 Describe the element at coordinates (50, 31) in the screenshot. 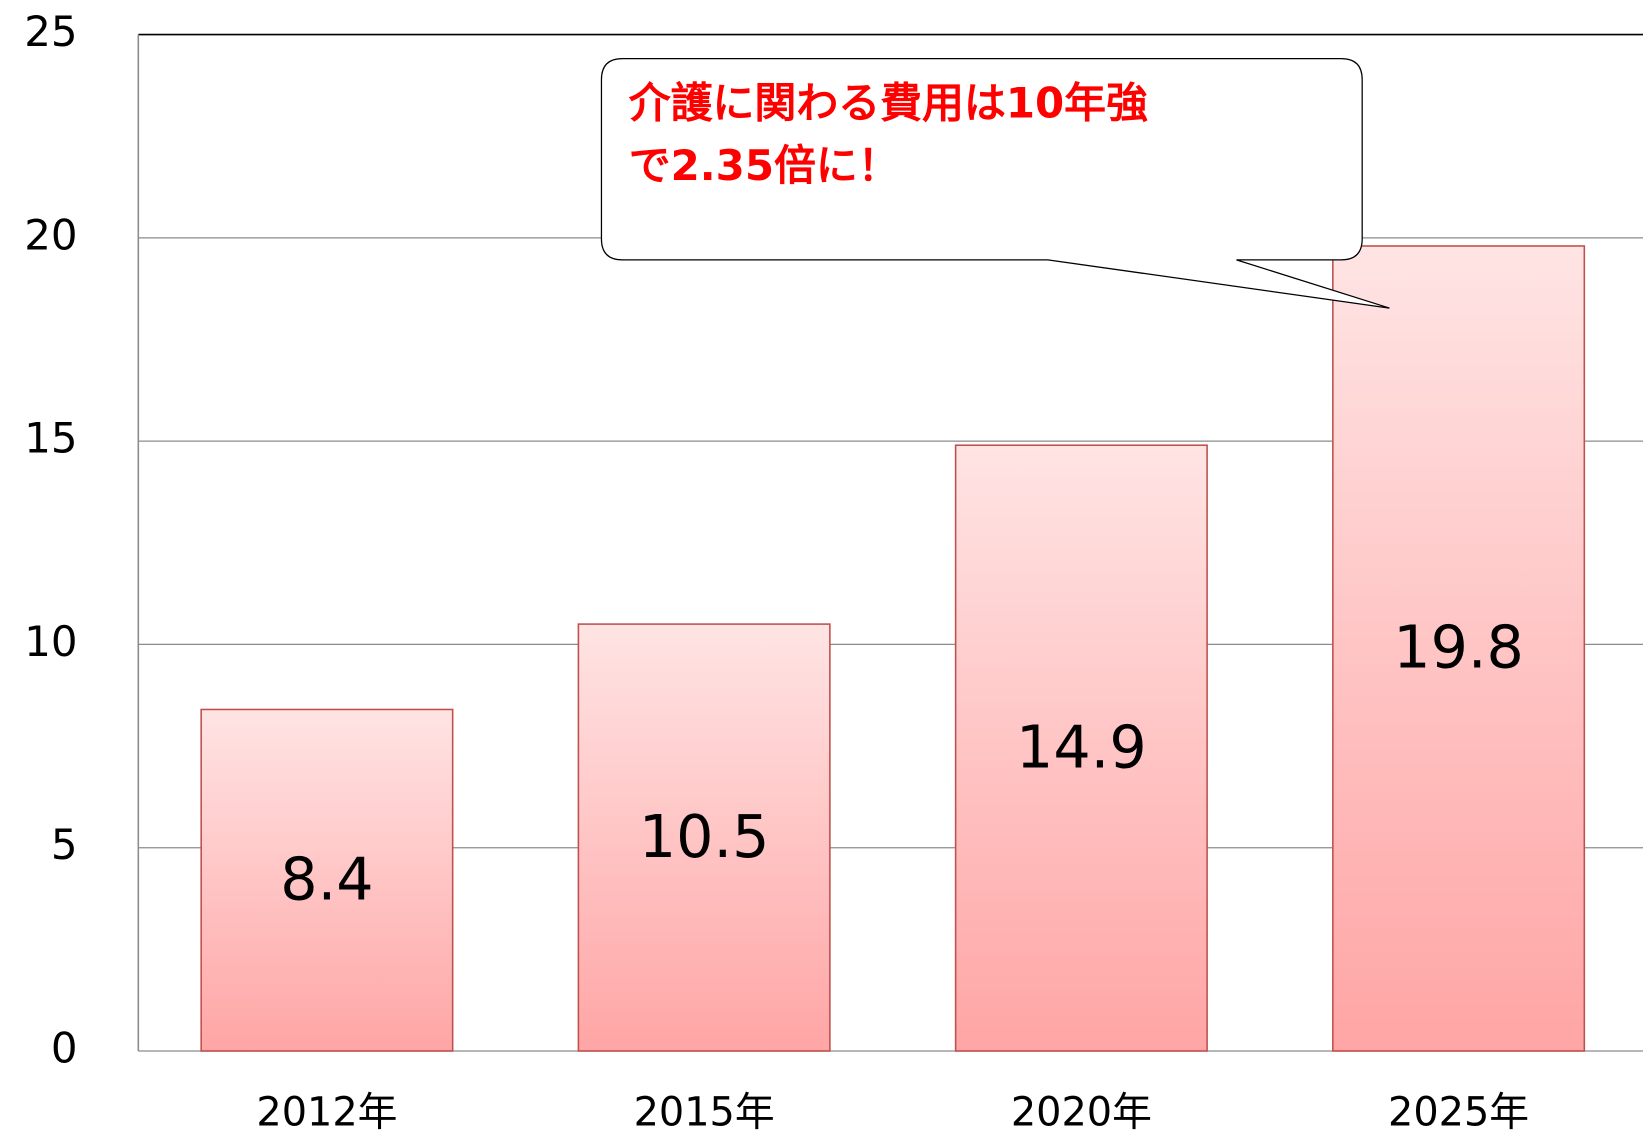

I see `y-tick-label: 25` at that location.